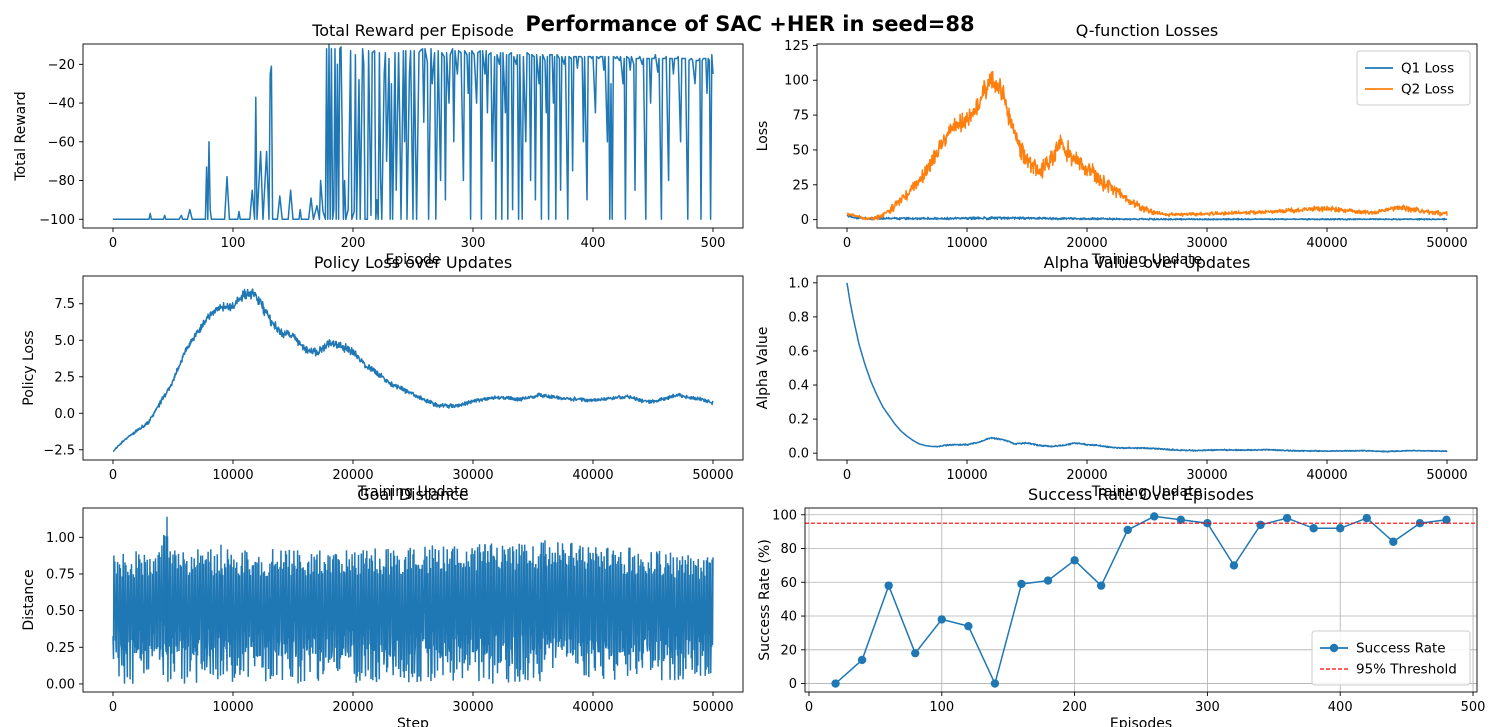 Image resolution: width=1500 pixels, height=727 pixels. I want to click on legend-box, so click(1413, 78).